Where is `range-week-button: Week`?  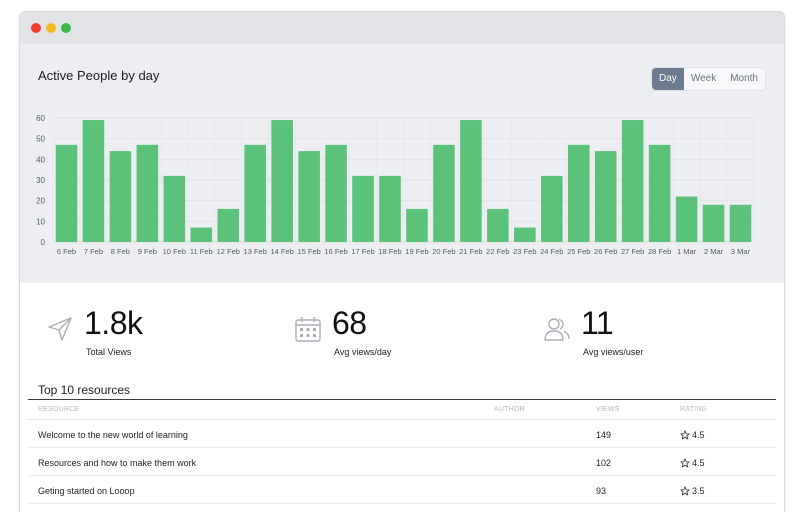 range-week-button: Week is located at coordinates (703, 78).